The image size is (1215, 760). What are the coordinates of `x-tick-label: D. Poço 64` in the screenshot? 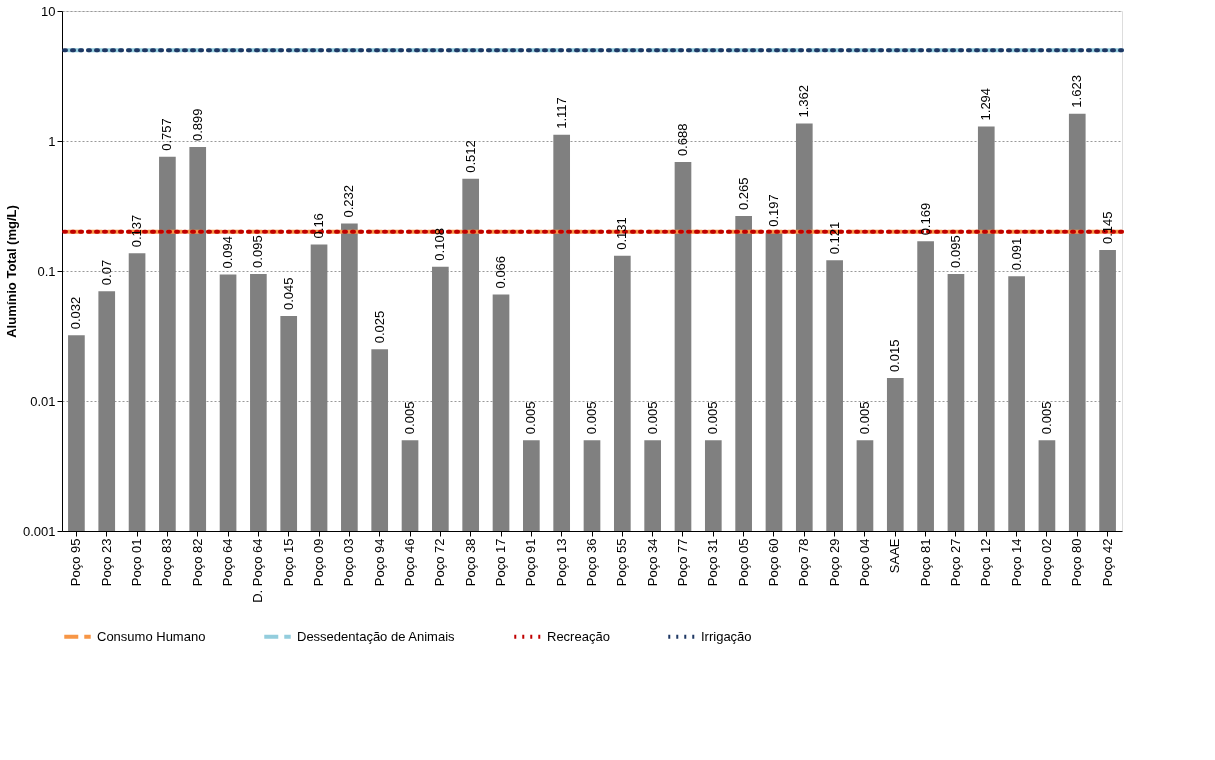 It's located at (258, 570).